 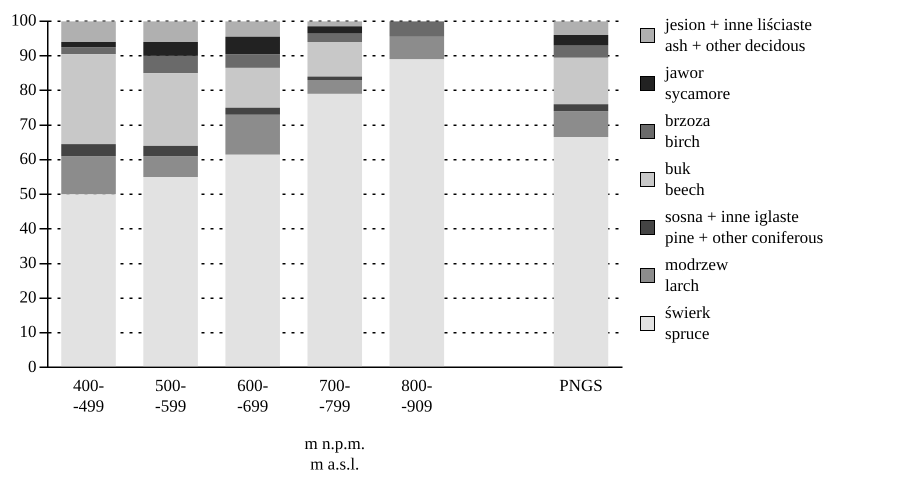 What do you see at coordinates (687, 323) in the screenshot?
I see `legend-label: świerk spruce` at bounding box center [687, 323].